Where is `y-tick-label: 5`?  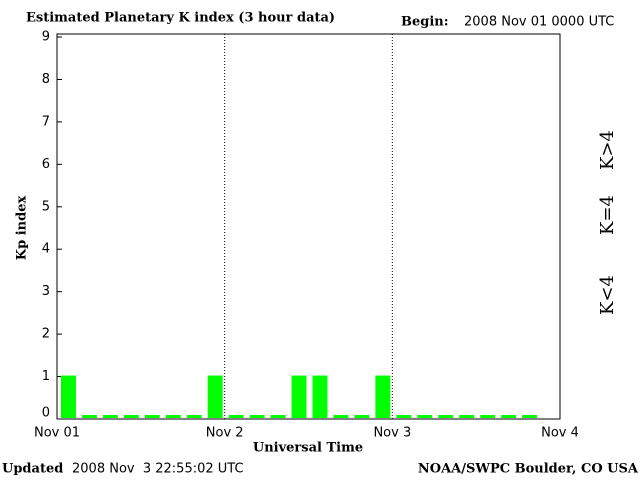
y-tick-label: 5 is located at coordinates (46, 206).